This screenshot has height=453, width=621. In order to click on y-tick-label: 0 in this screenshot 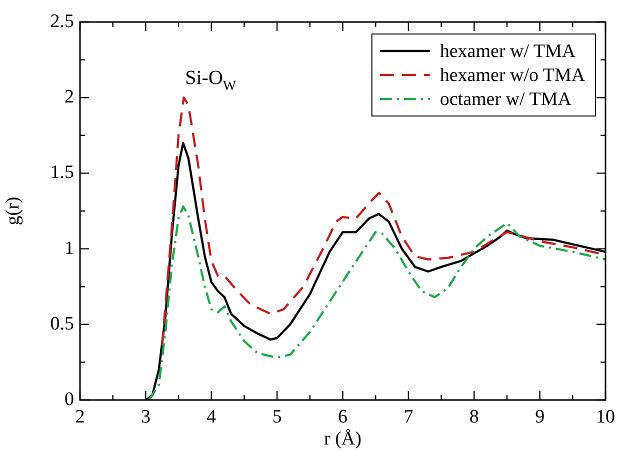, I will do `click(69, 399)`.